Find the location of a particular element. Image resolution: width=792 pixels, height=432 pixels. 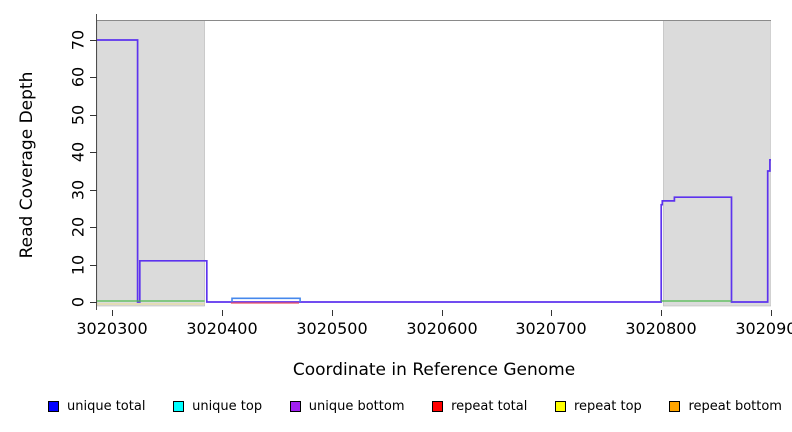

legend-label: repeat top is located at coordinates (608, 406).